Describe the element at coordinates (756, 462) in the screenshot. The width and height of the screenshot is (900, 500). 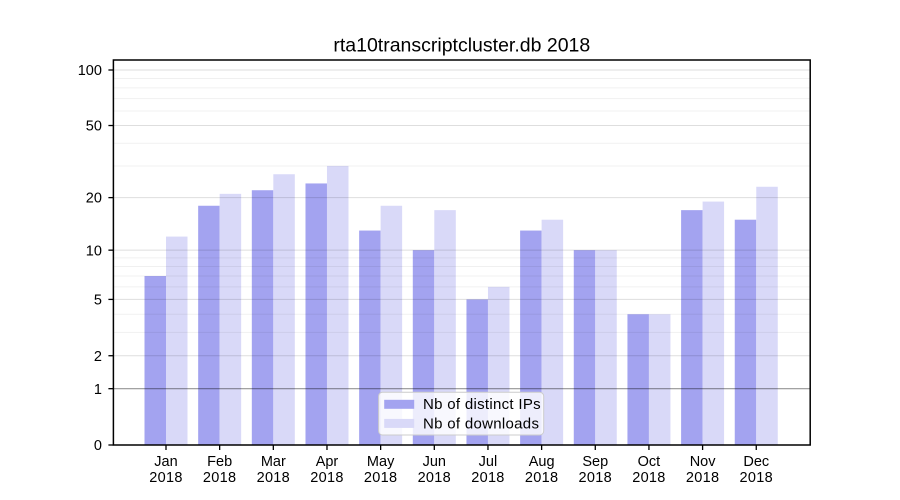
I see `svg-text: Dec` at that location.